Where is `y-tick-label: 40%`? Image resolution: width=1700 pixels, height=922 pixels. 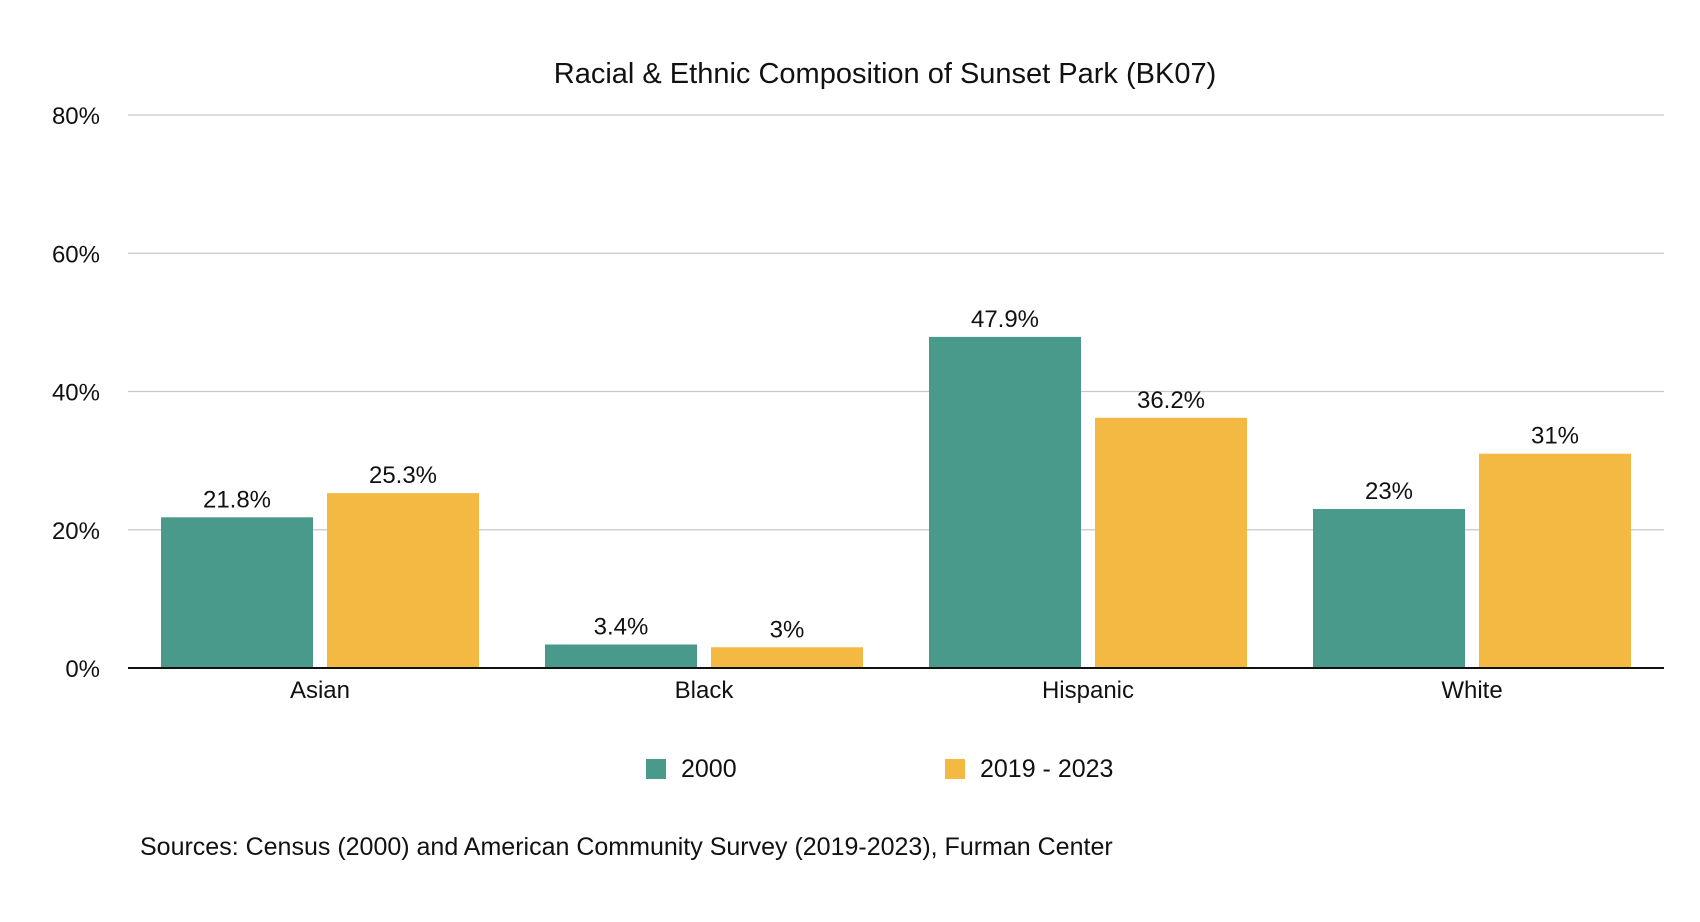 y-tick-label: 40% is located at coordinates (76, 393).